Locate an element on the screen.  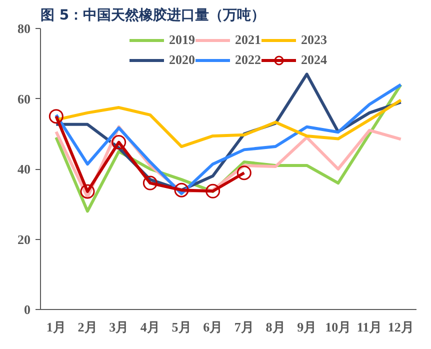
legend-label: 2020 is located at coordinates (182, 60).